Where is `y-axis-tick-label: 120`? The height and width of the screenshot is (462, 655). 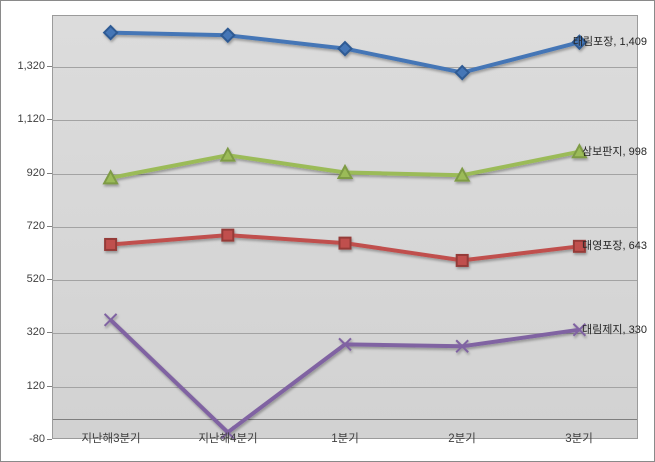
y-axis-tick-label: 120 is located at coordinates (35, 386).